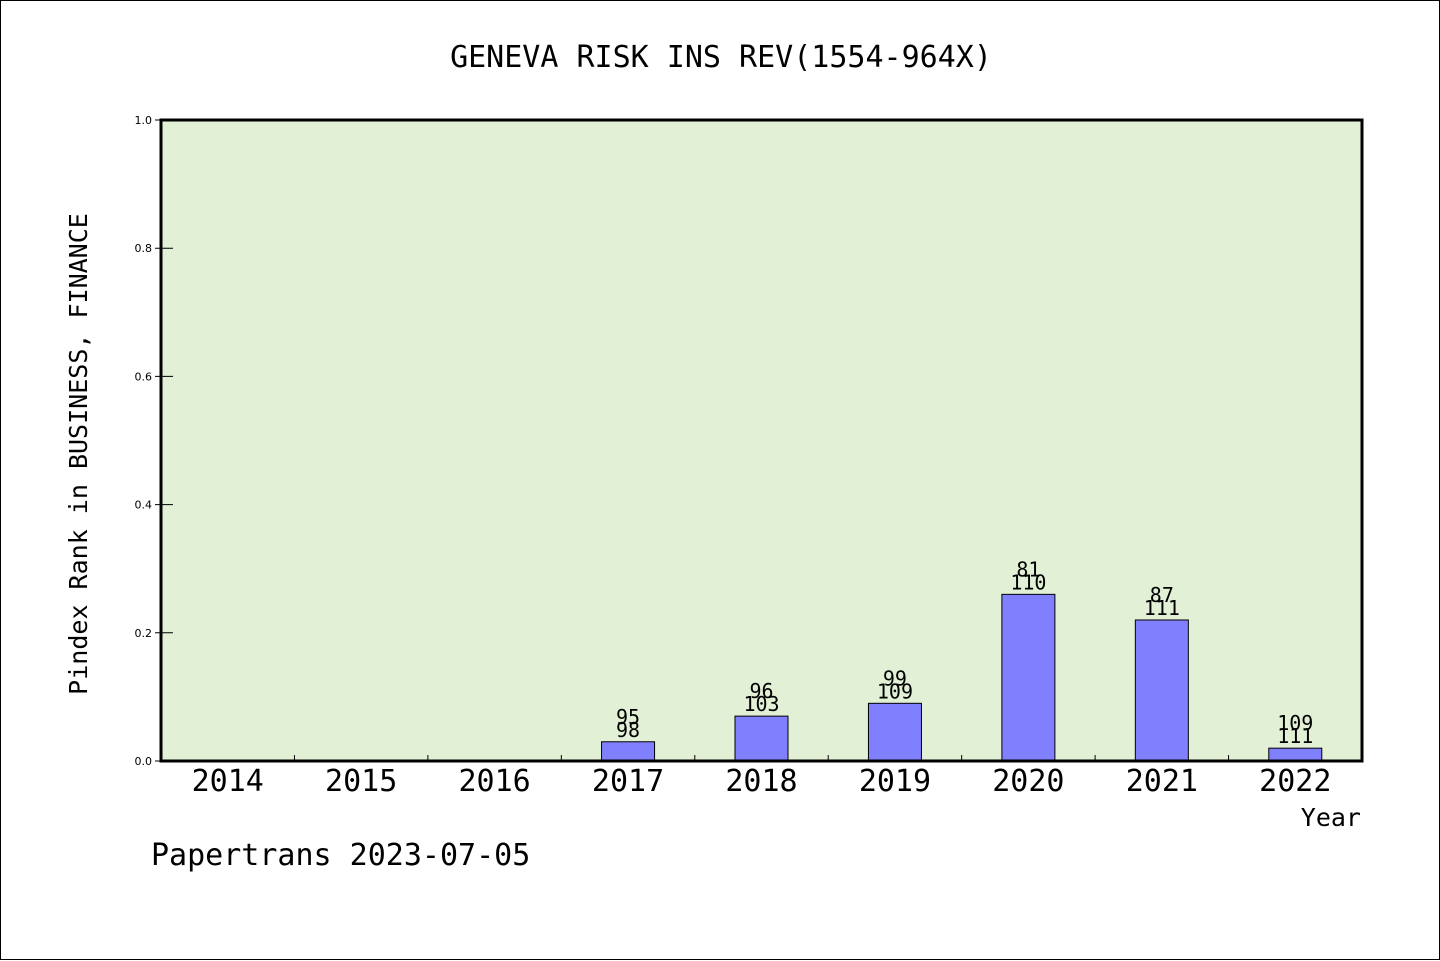  Describe the element at coordinates (894, 732) in the screenshot. I see `bar-2019` at that location.